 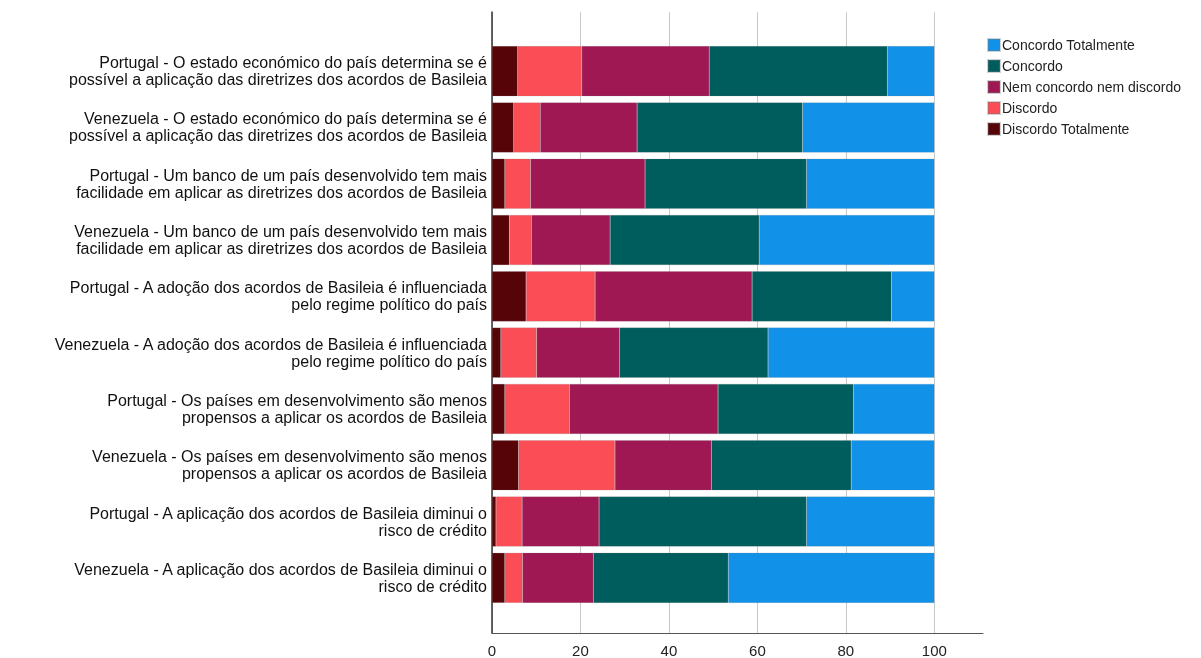 I want to click on x-tick-label: 60, so click(x=757, y=650).